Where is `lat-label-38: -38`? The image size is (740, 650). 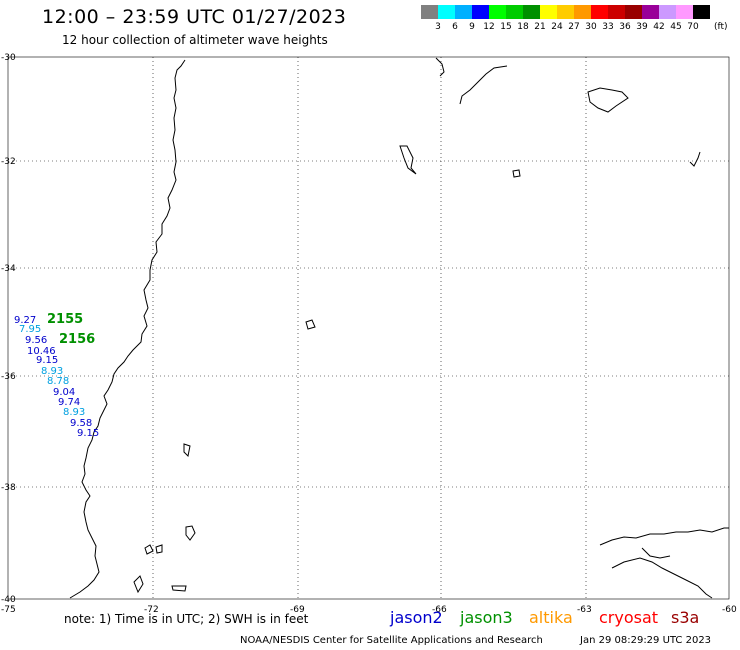
lat-label-38: -38 is located at coordinates (8, 488).